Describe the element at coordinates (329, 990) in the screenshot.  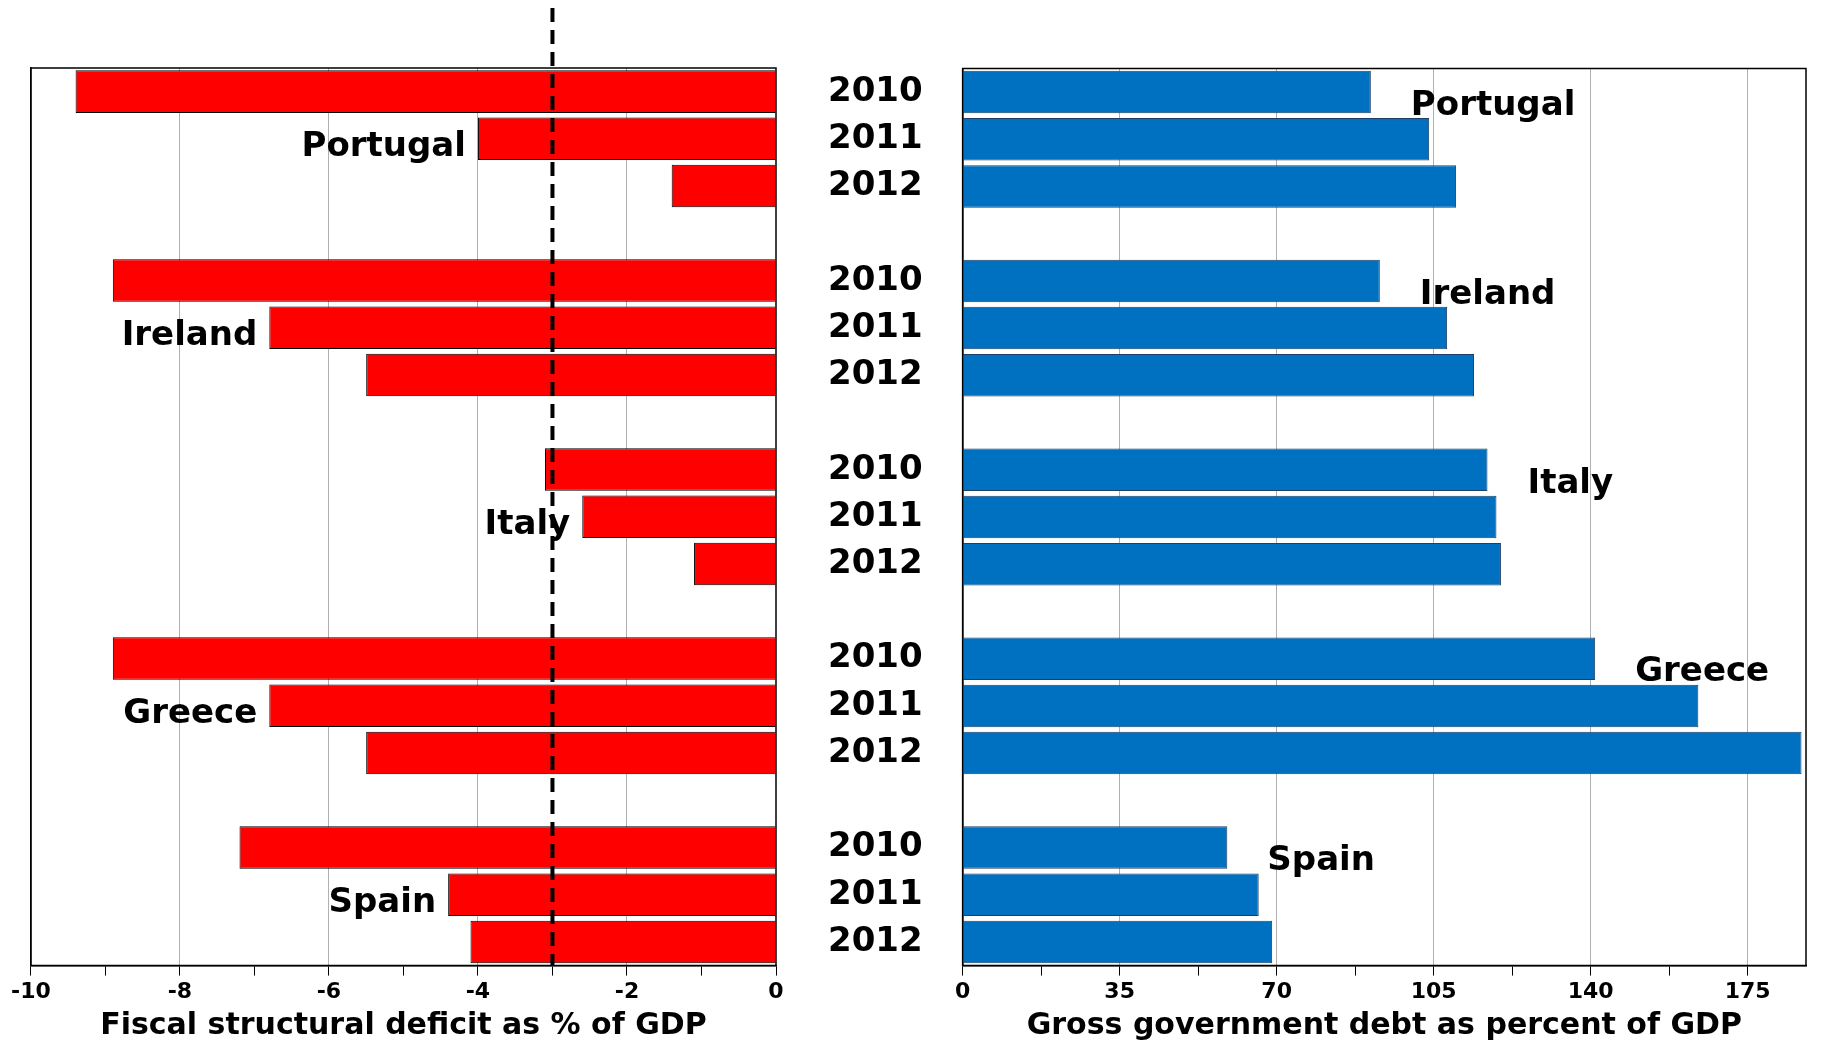
I see `x-tick-label: -6` at that location.